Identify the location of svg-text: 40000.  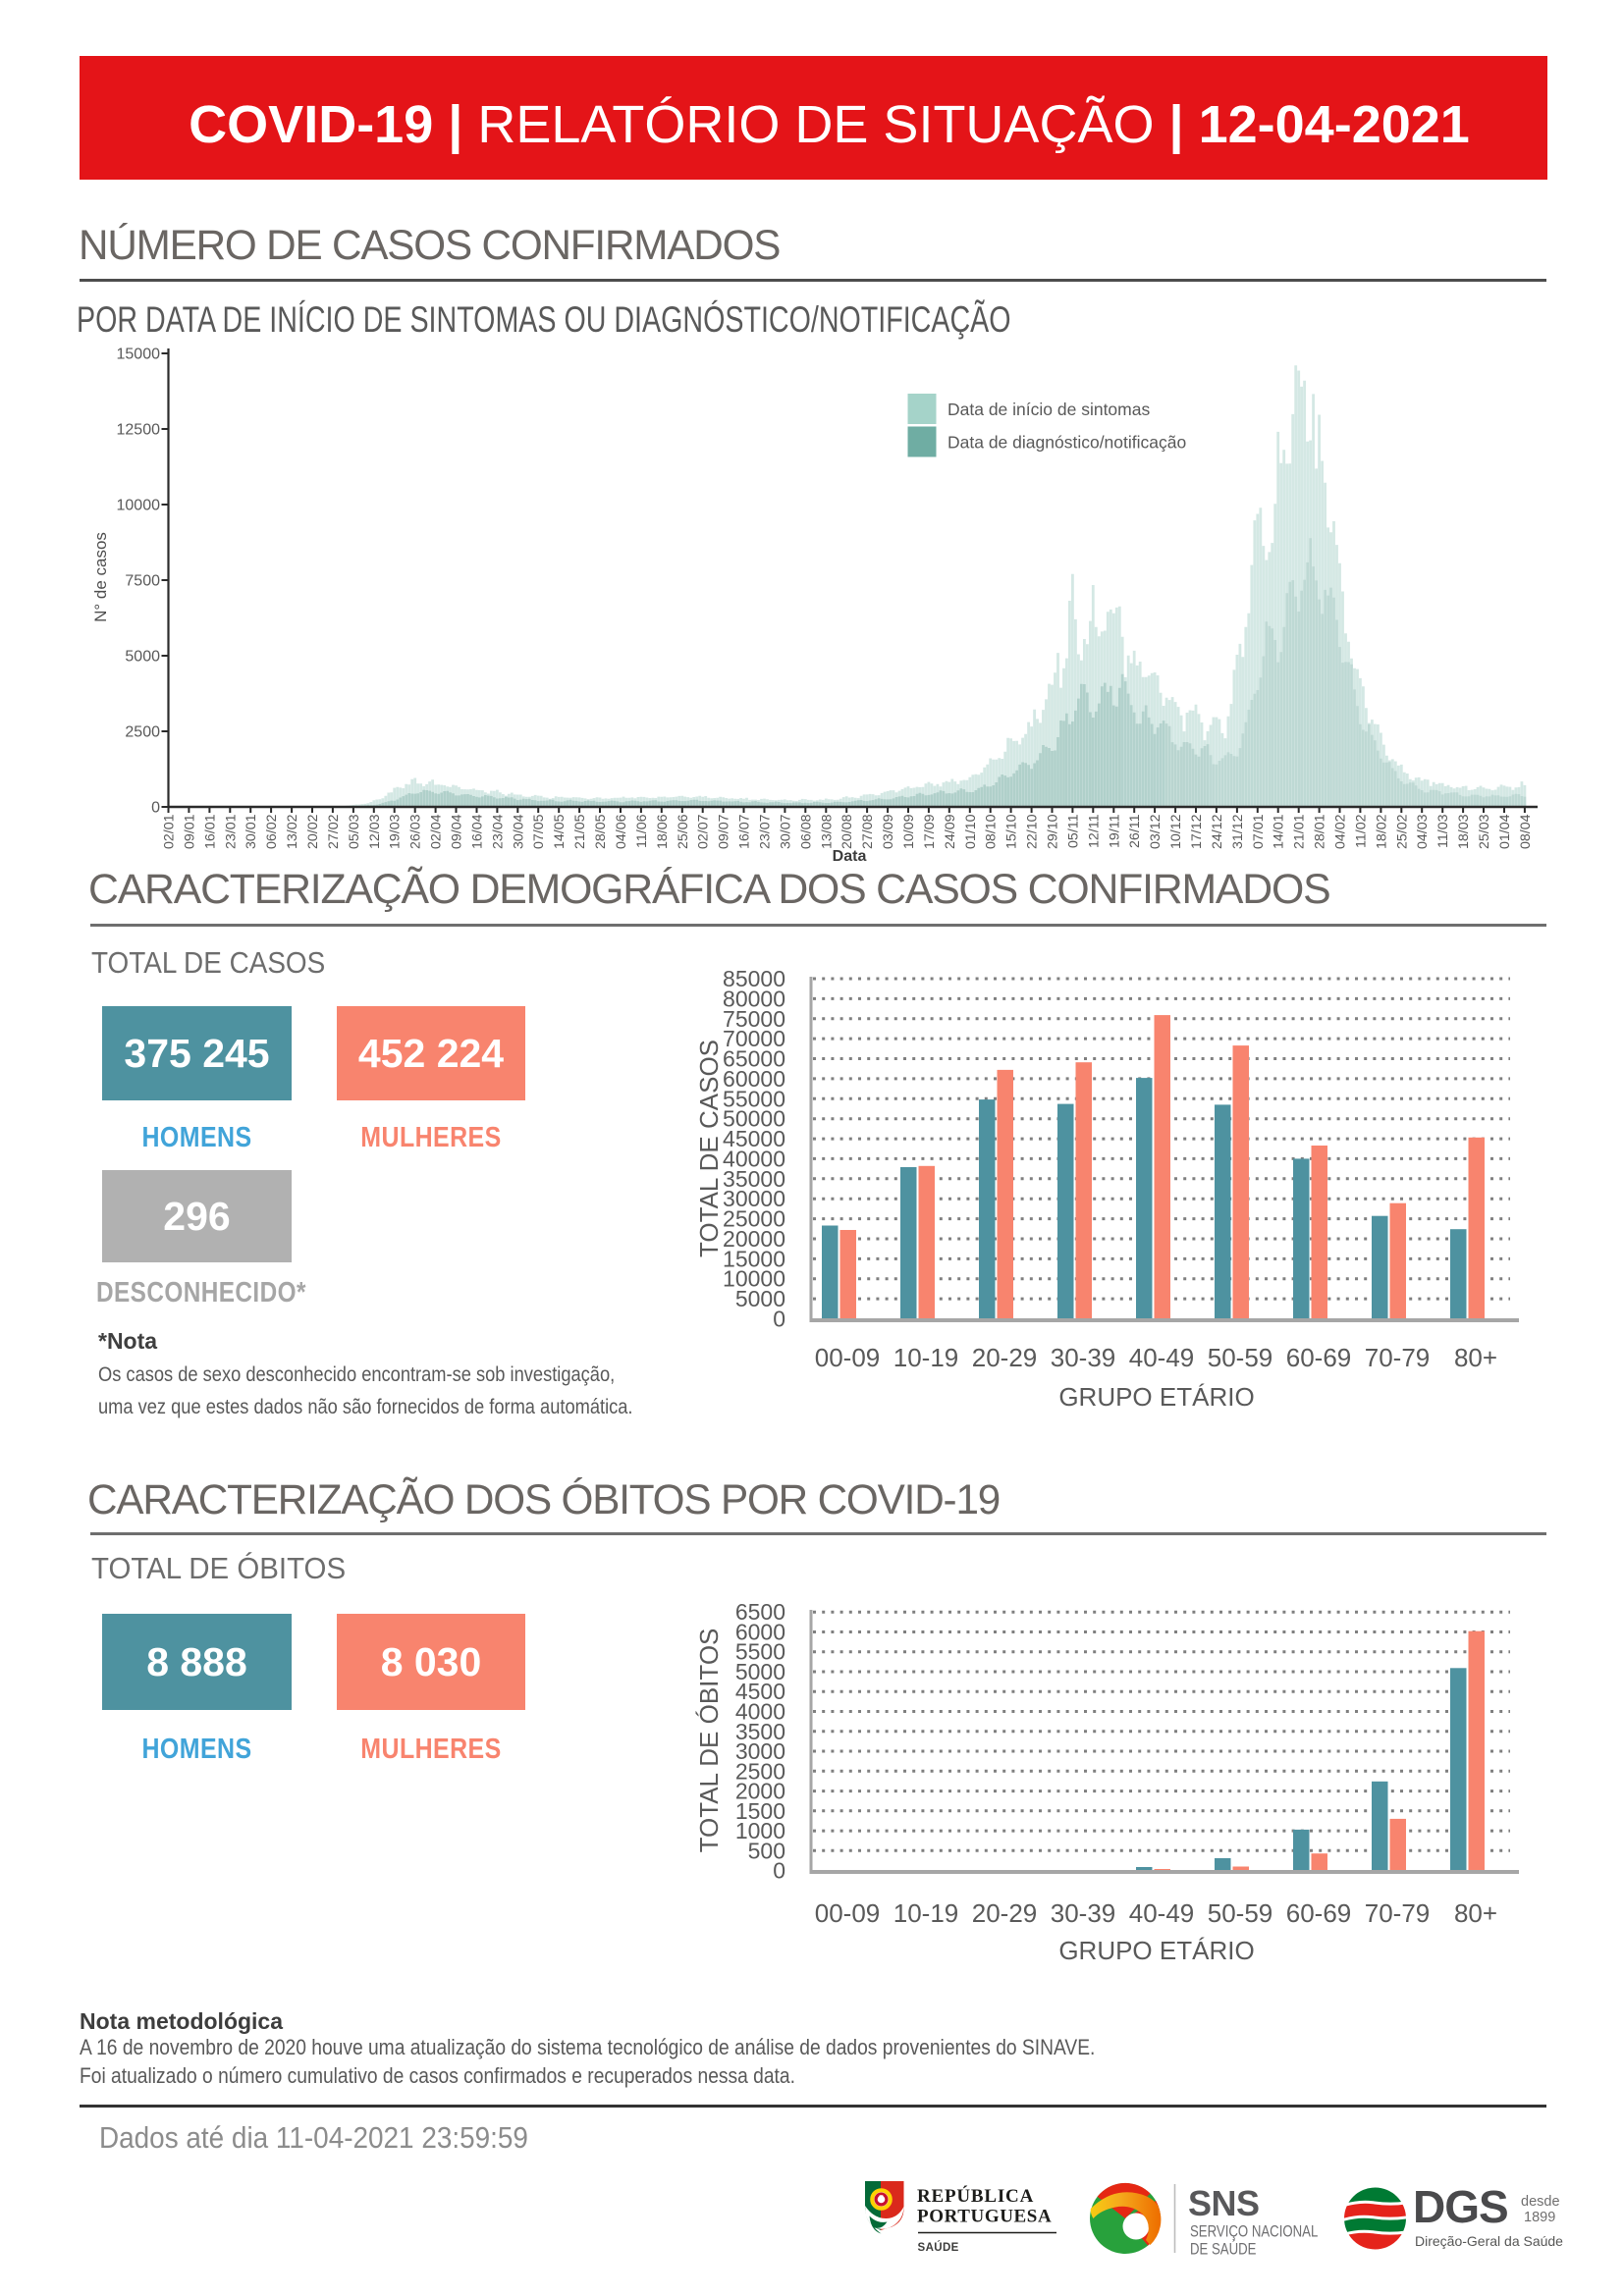
(754, 1158).